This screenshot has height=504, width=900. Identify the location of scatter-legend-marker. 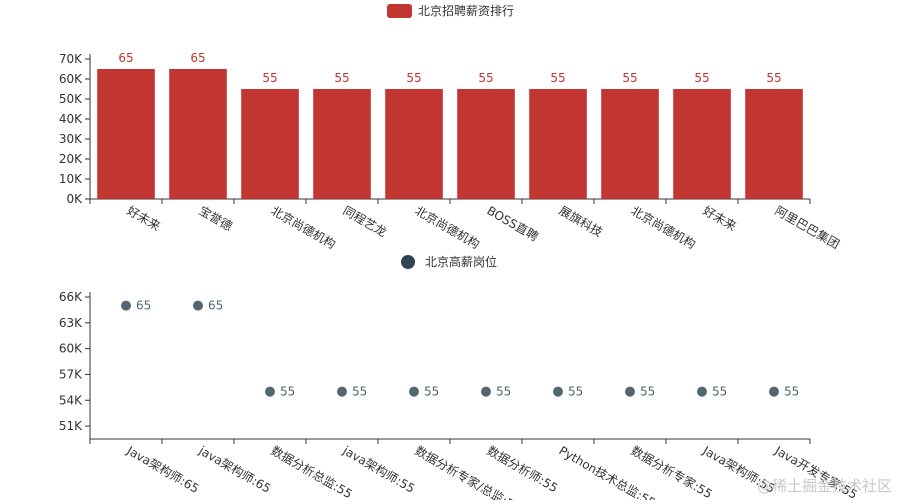
(408, 262).